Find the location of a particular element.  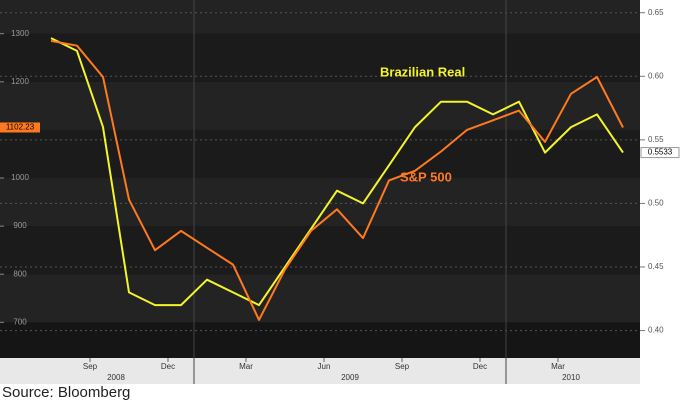

y2-tick-label: 0.40 is located at coordinates (656, 330).